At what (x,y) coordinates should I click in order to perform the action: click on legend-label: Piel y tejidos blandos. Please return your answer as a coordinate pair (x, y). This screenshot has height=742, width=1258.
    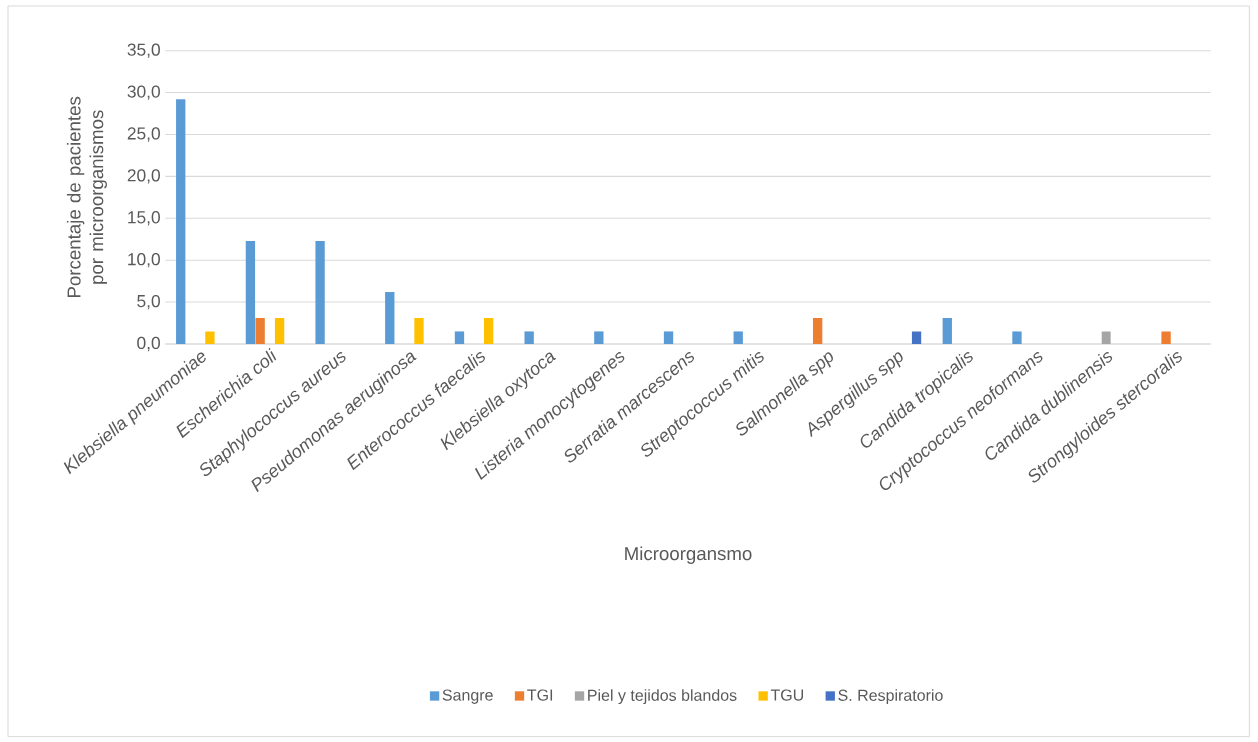
    Looking at the image, I should click on (662, 697).